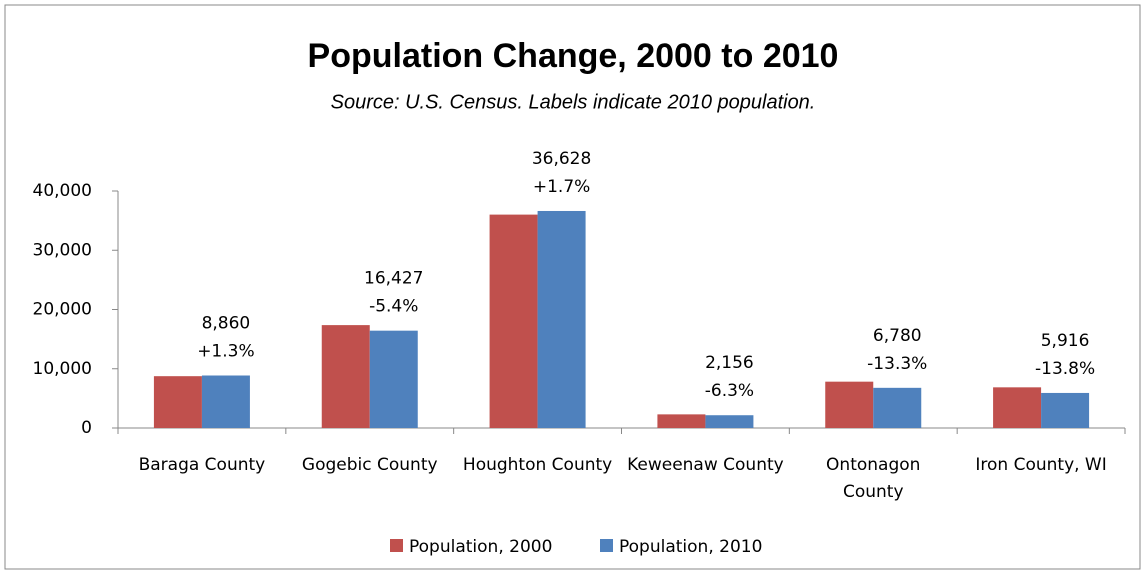 Image resolution: width=1146 pixels, height=575 pixels. I want to click on y-tick-label: 10,000, so click(62, 369).